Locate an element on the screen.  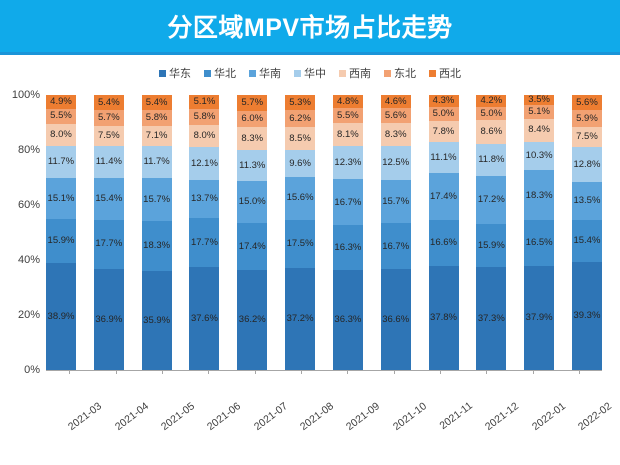
bar-column: 5.6% 5.9% 7.5% 12.8% 13.5% 15.4% 39.3% is located at coordinates (586, 232).